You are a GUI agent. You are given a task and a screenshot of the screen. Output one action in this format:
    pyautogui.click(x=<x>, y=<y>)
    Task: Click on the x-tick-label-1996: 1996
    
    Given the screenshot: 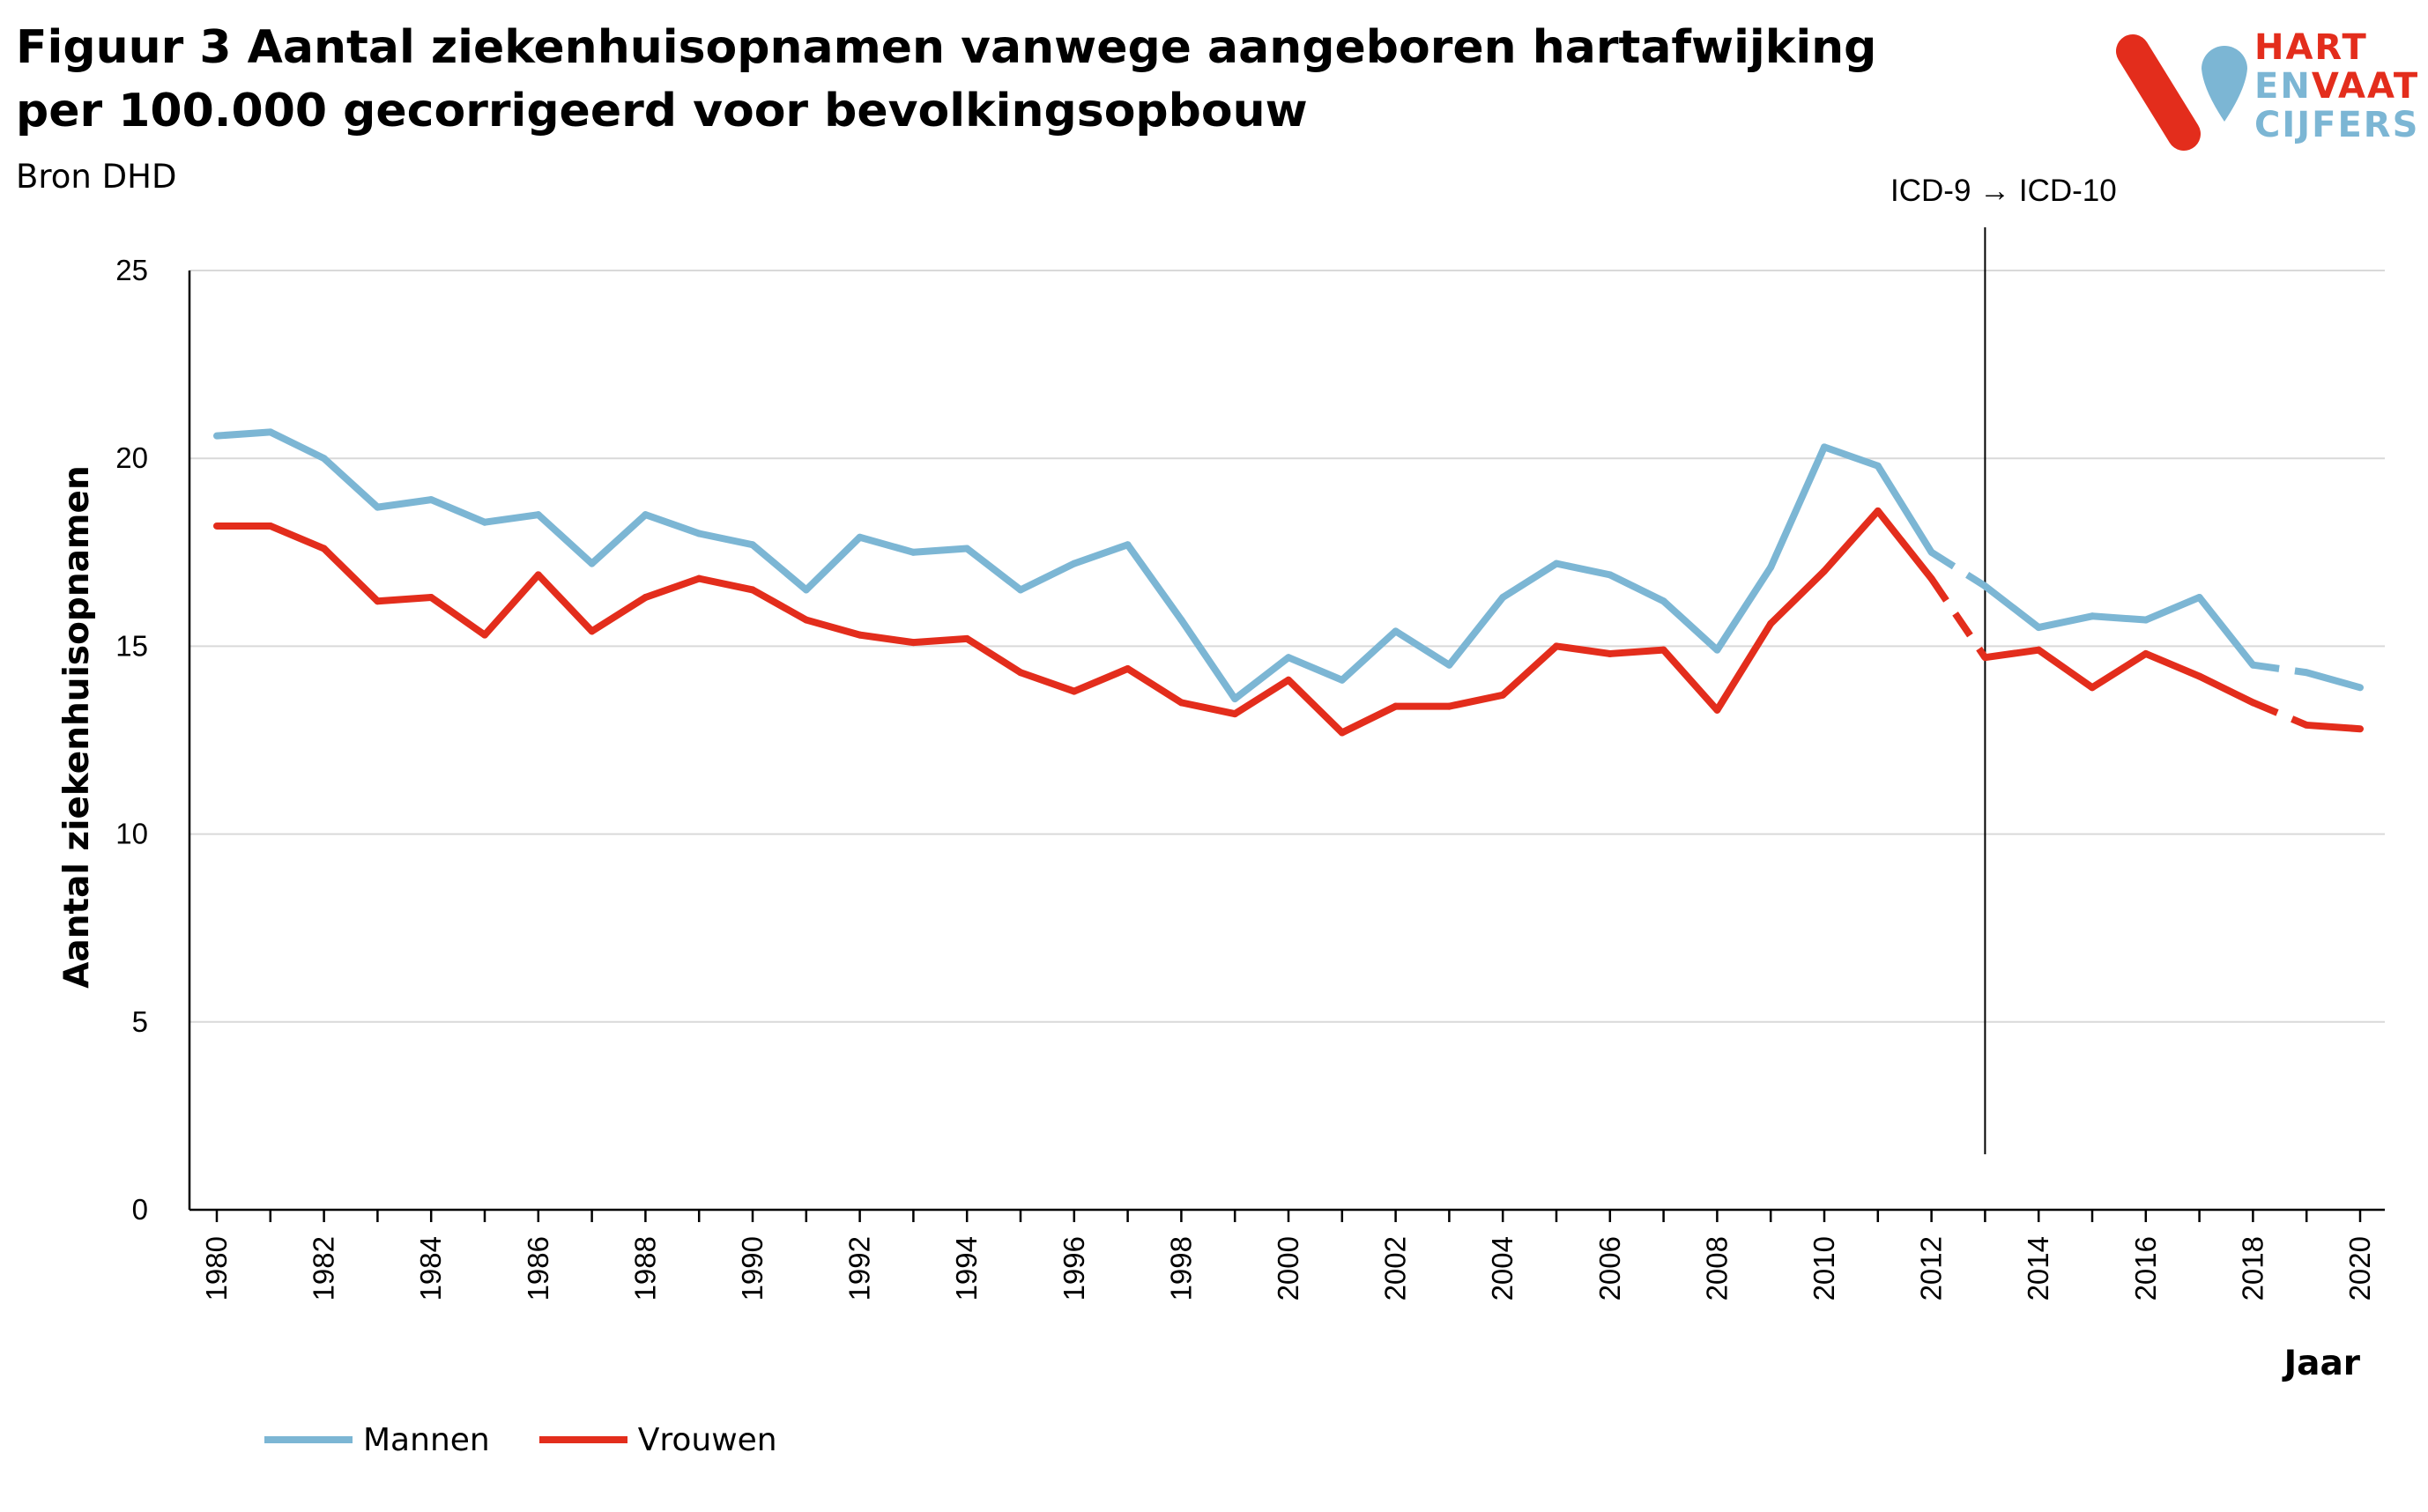 What is the action you would take?
    pyautogui.click(x=1074, y=1268)
    